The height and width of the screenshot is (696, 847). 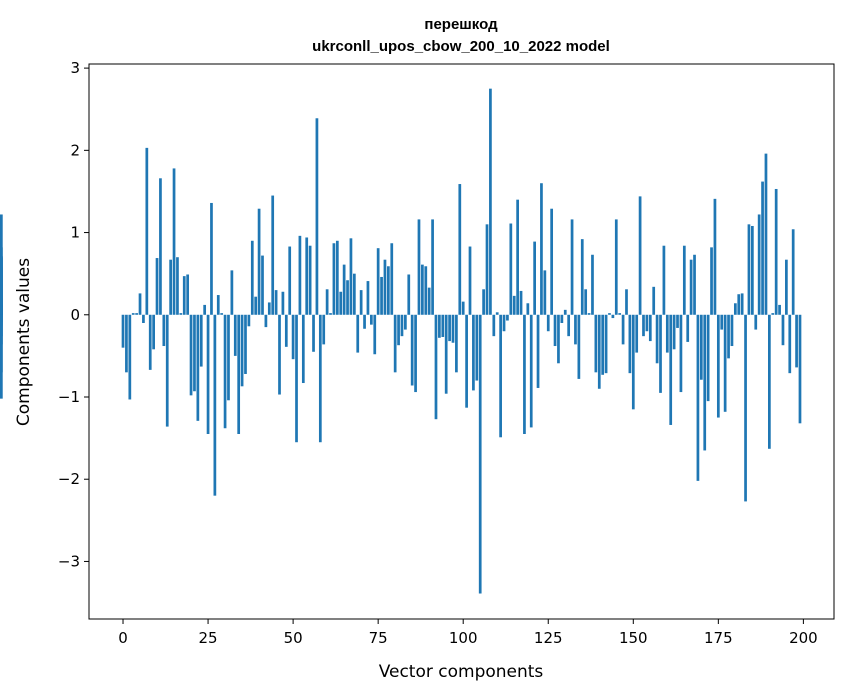 What do you see at coordinates (75, 150) in the screenshot?
I see `y-tick-label: 2` at bounding box center [75, 150].